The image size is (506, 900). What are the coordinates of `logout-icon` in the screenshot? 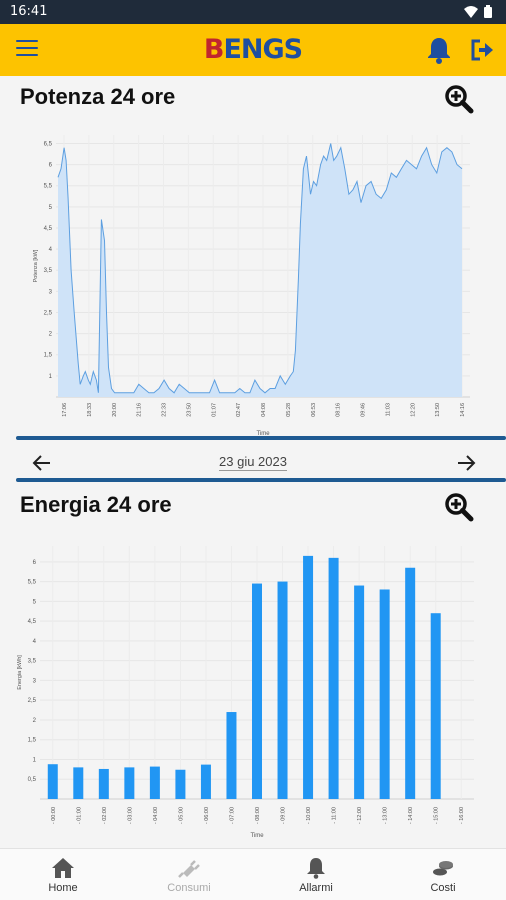 It's located at (483, 50).